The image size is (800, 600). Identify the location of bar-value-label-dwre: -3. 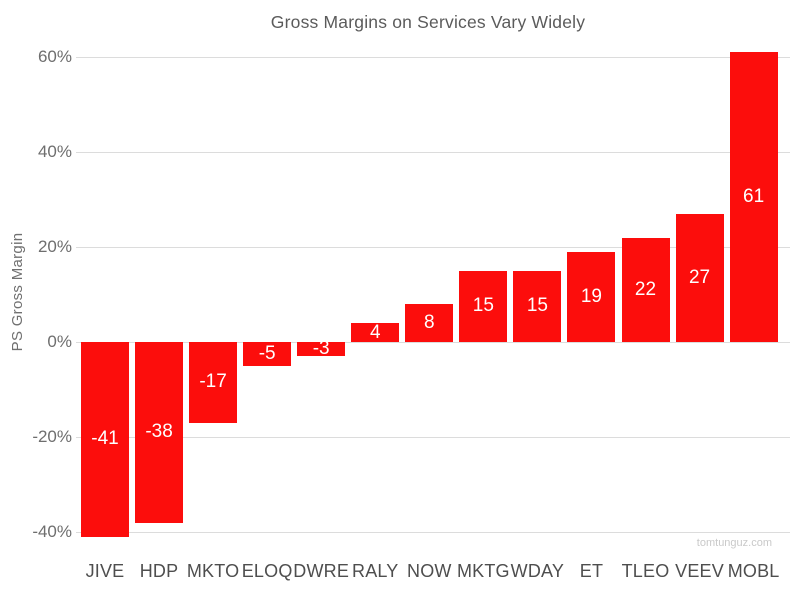
(321, 349).